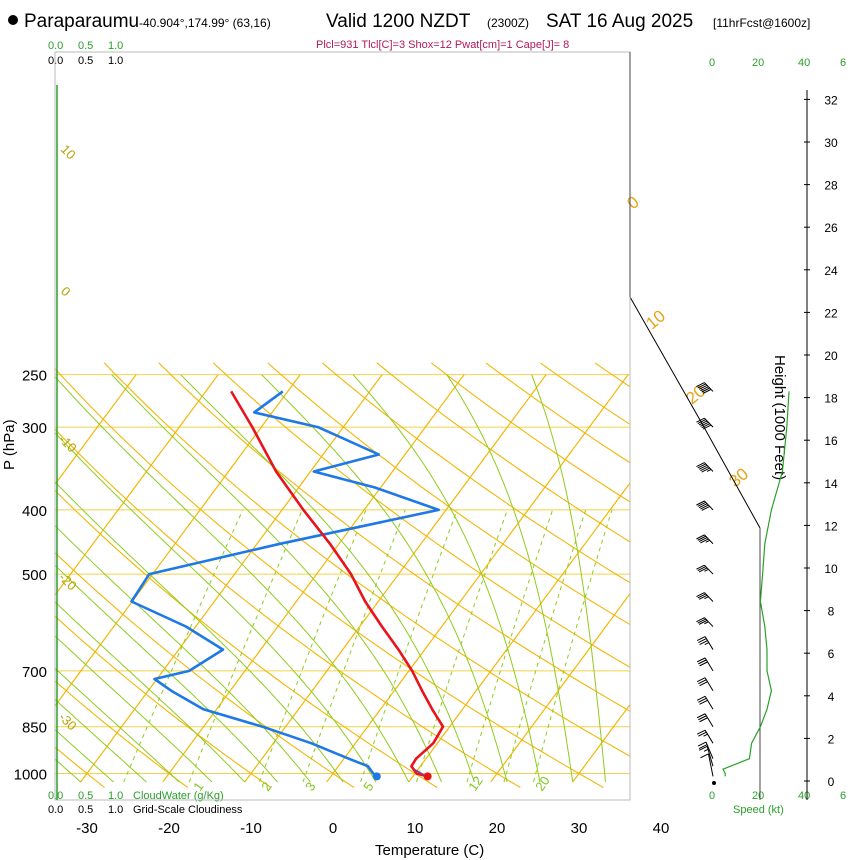  I want to click on height-tick-label: 26, so click(831, 228).